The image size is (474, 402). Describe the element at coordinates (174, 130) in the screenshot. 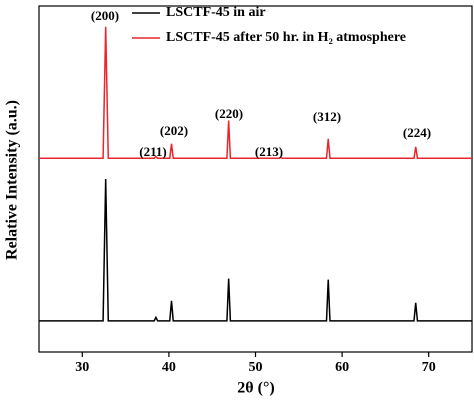

I see `peak-label: (202)` at that location.